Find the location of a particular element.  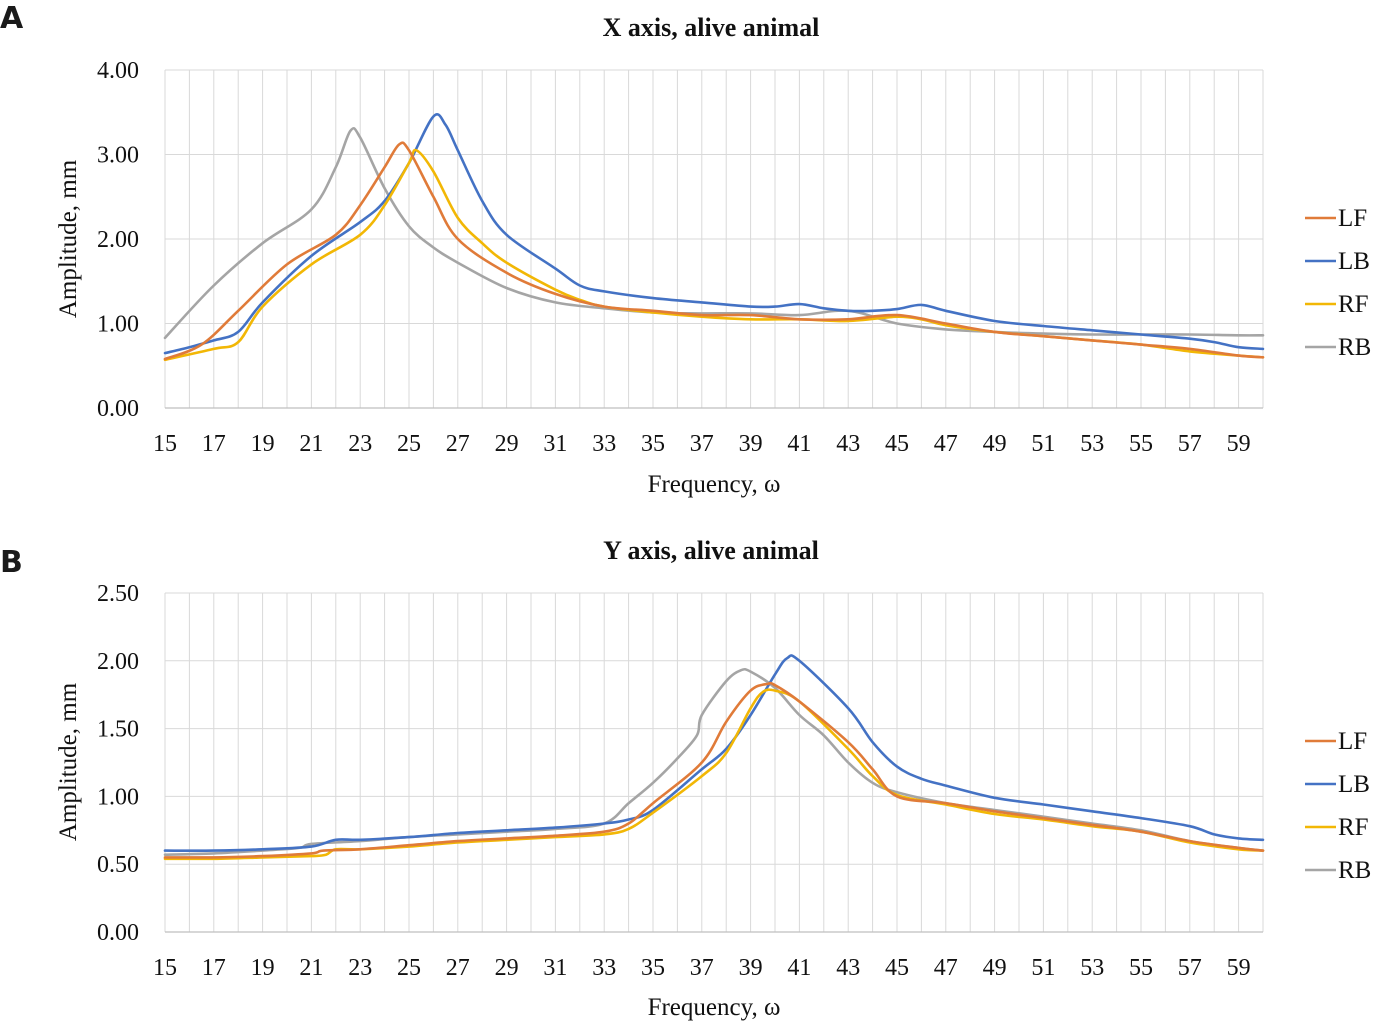

y-tick-label: 1.50 is located at coordinates (118, 730).